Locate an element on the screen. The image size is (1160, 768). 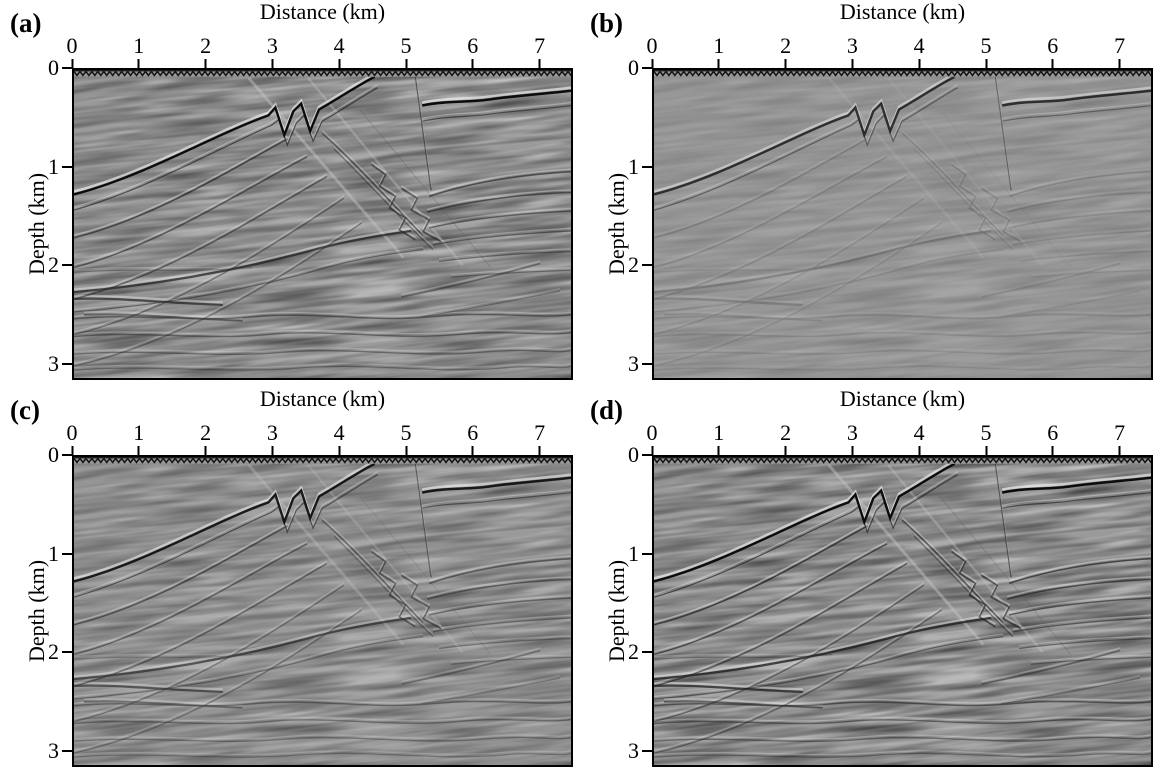
panel-b-x-axis-title: Distance (km) is located at coordinates (902, 12).